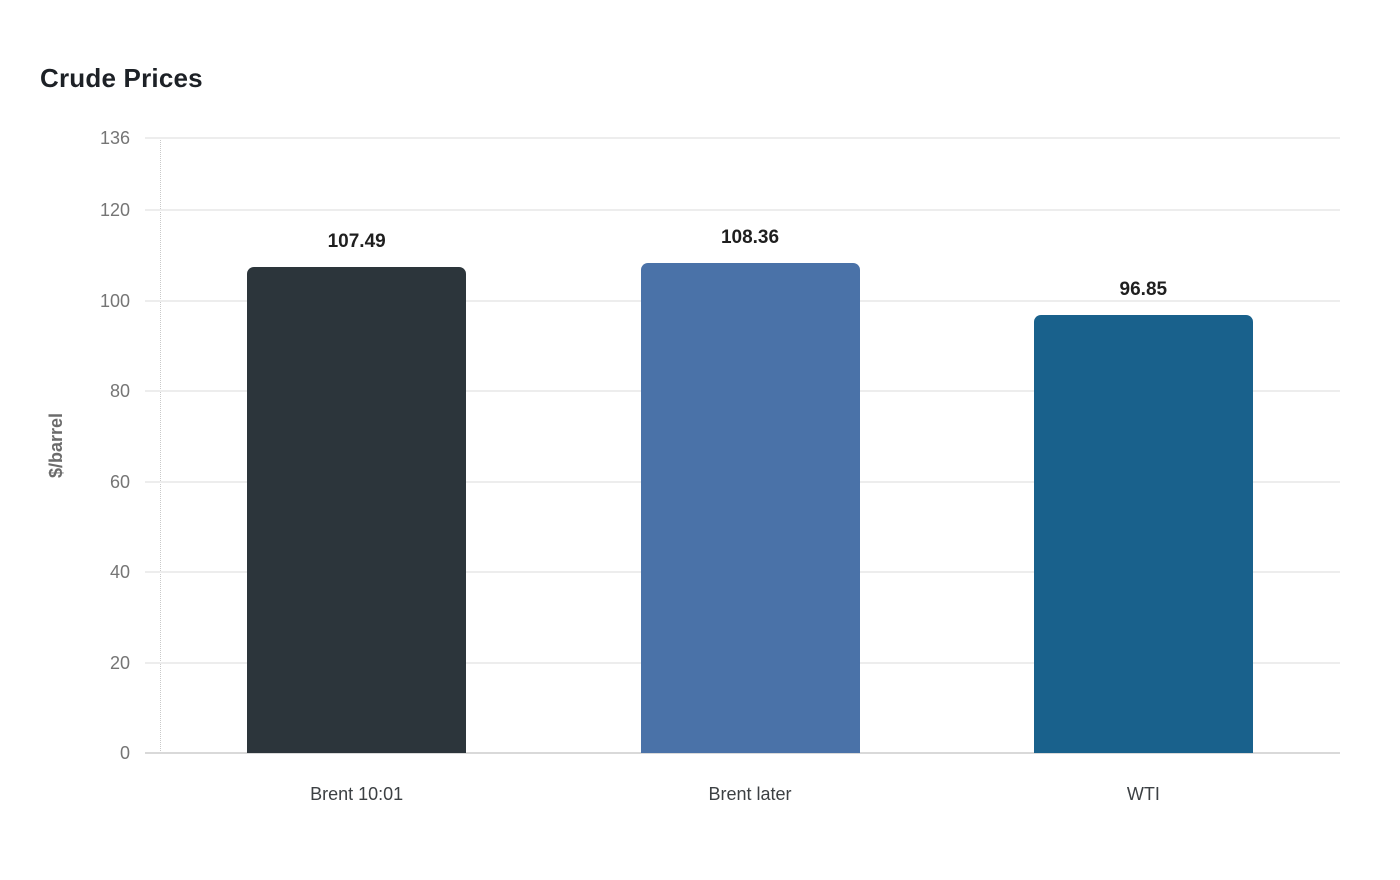  Describe the element at coordinates (750, 237) in the screenshot. I see `bar-value-label: 108.36` at that location.